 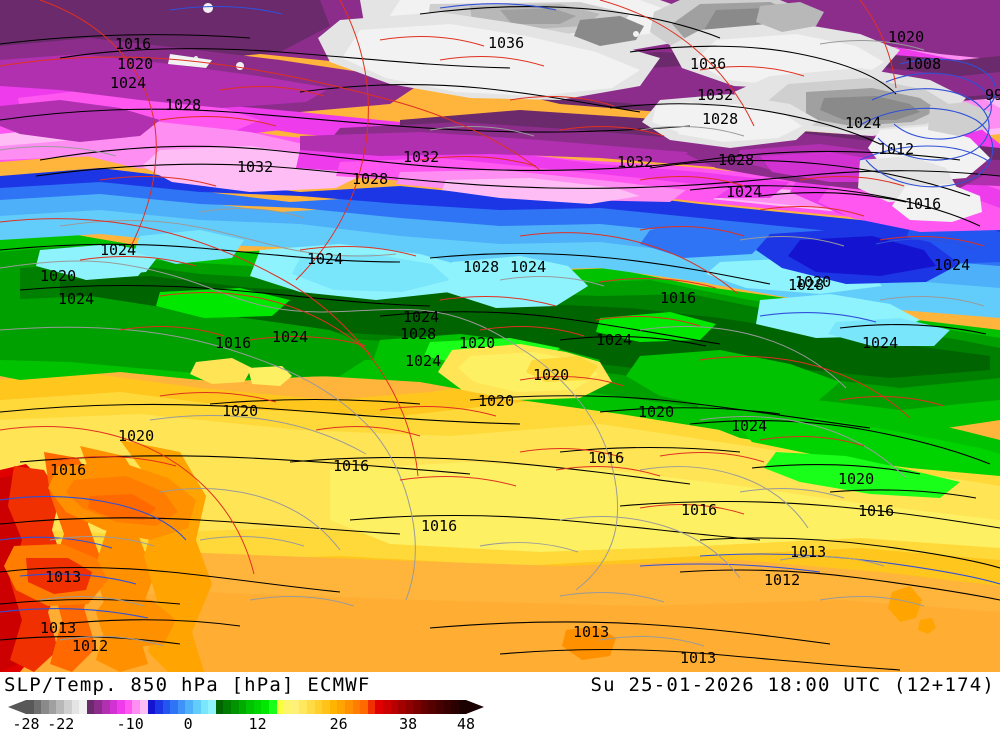 What do you see at coordinates (257, 724) in the screenshot?
I see `colorbar-tick-label: 12` at bounding box center [257, 724].